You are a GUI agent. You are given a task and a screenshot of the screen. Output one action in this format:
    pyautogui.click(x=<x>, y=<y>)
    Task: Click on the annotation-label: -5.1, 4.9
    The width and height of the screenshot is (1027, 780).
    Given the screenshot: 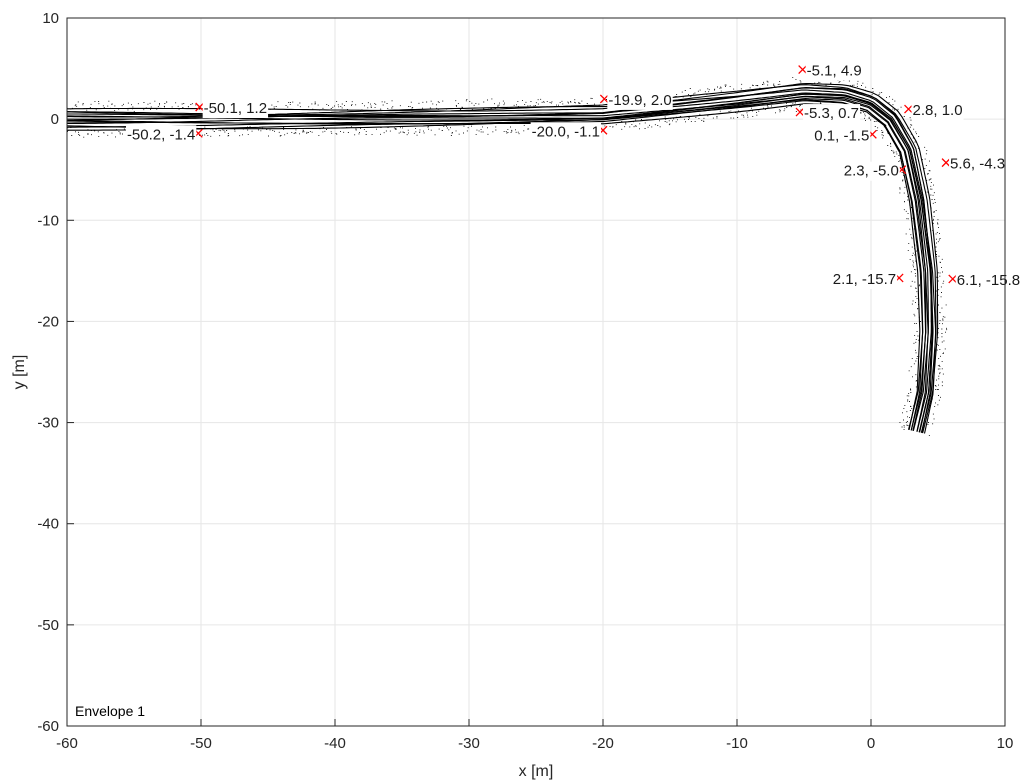 What is the action you would take?
    pyautogui.click(x=834, y=71)
    